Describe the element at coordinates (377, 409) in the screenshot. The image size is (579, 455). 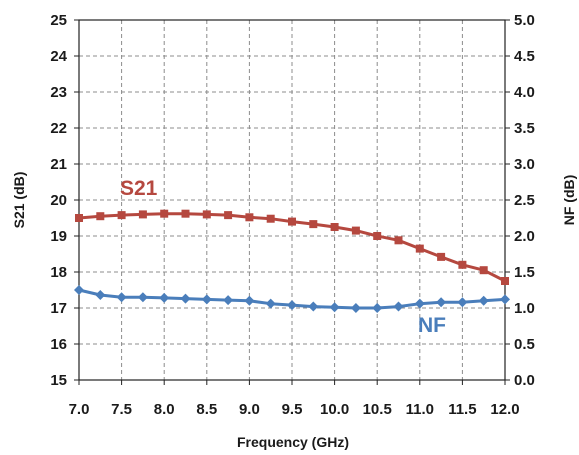
I see `x-tick-label: 10.5` at that location.